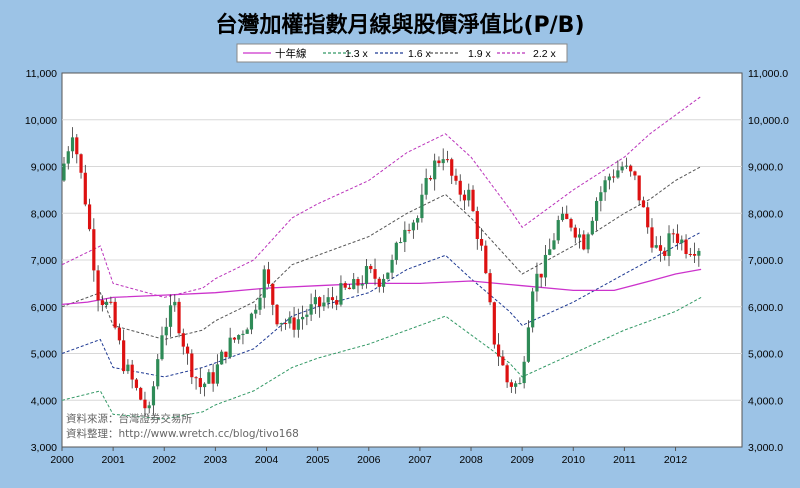  Describe the element at coordinates (765, 214) in the screenshot. I see `y-tick-label-right: 8,000.0` at that location.